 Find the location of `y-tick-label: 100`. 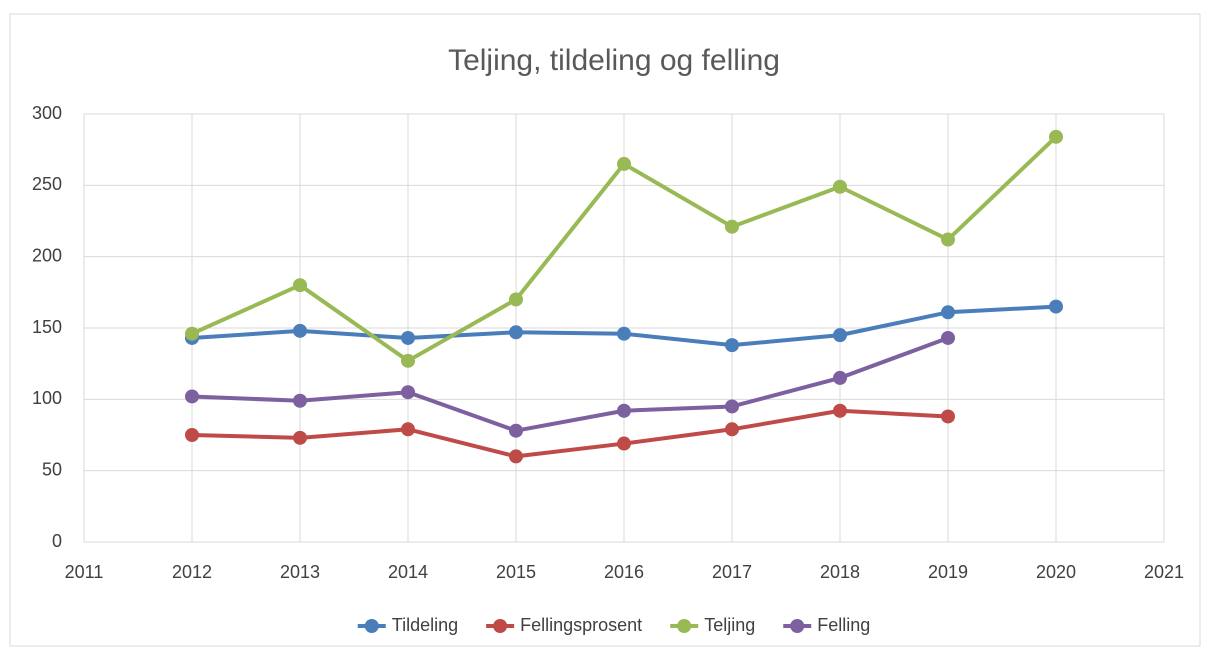

y-tick-label: 100 is located at coordinates (47, 398).